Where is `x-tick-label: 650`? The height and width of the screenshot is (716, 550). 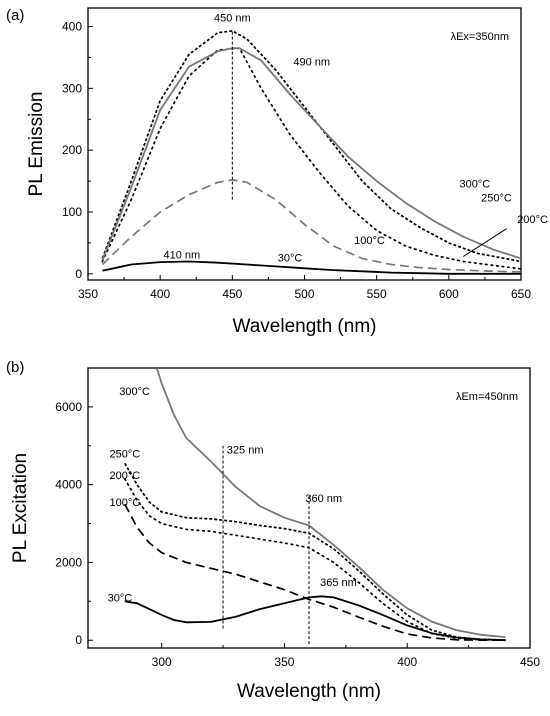 x-tick-label: 650 is located at coordinates (521, 294).